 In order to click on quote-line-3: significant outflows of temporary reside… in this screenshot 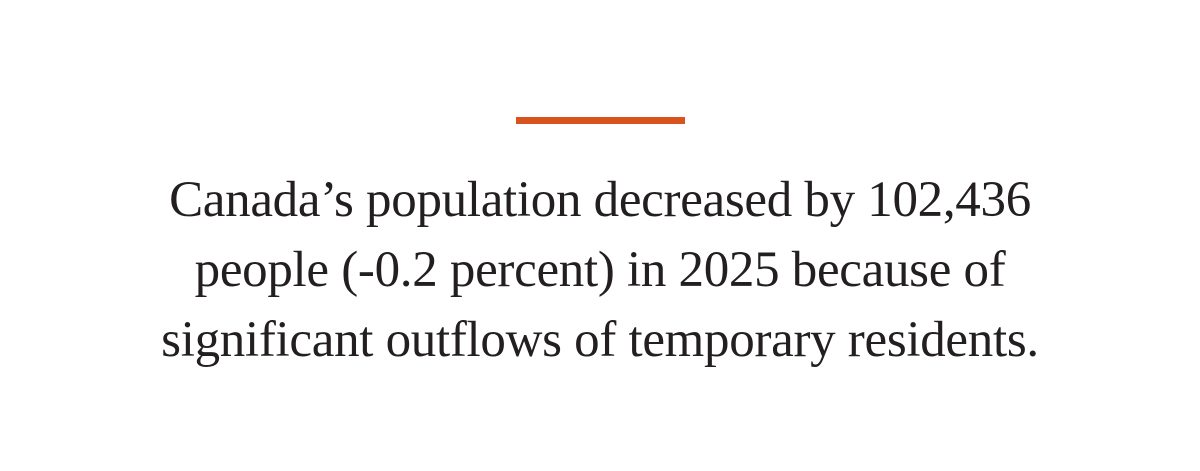, I will do `click(600, 340)`.